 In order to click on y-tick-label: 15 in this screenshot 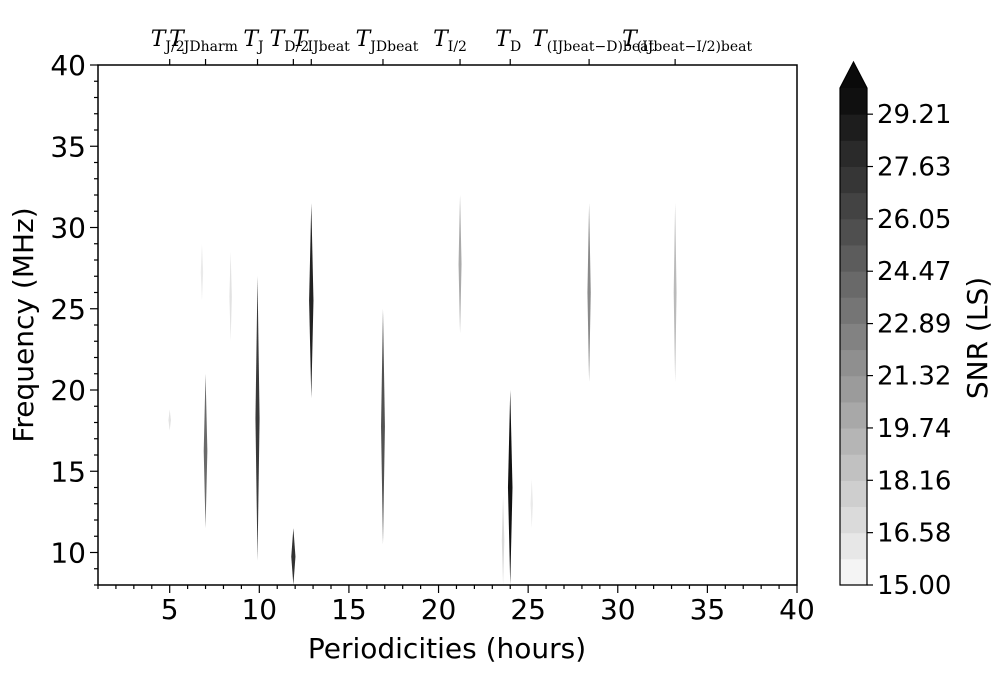, I will do `click(68, 471)`.